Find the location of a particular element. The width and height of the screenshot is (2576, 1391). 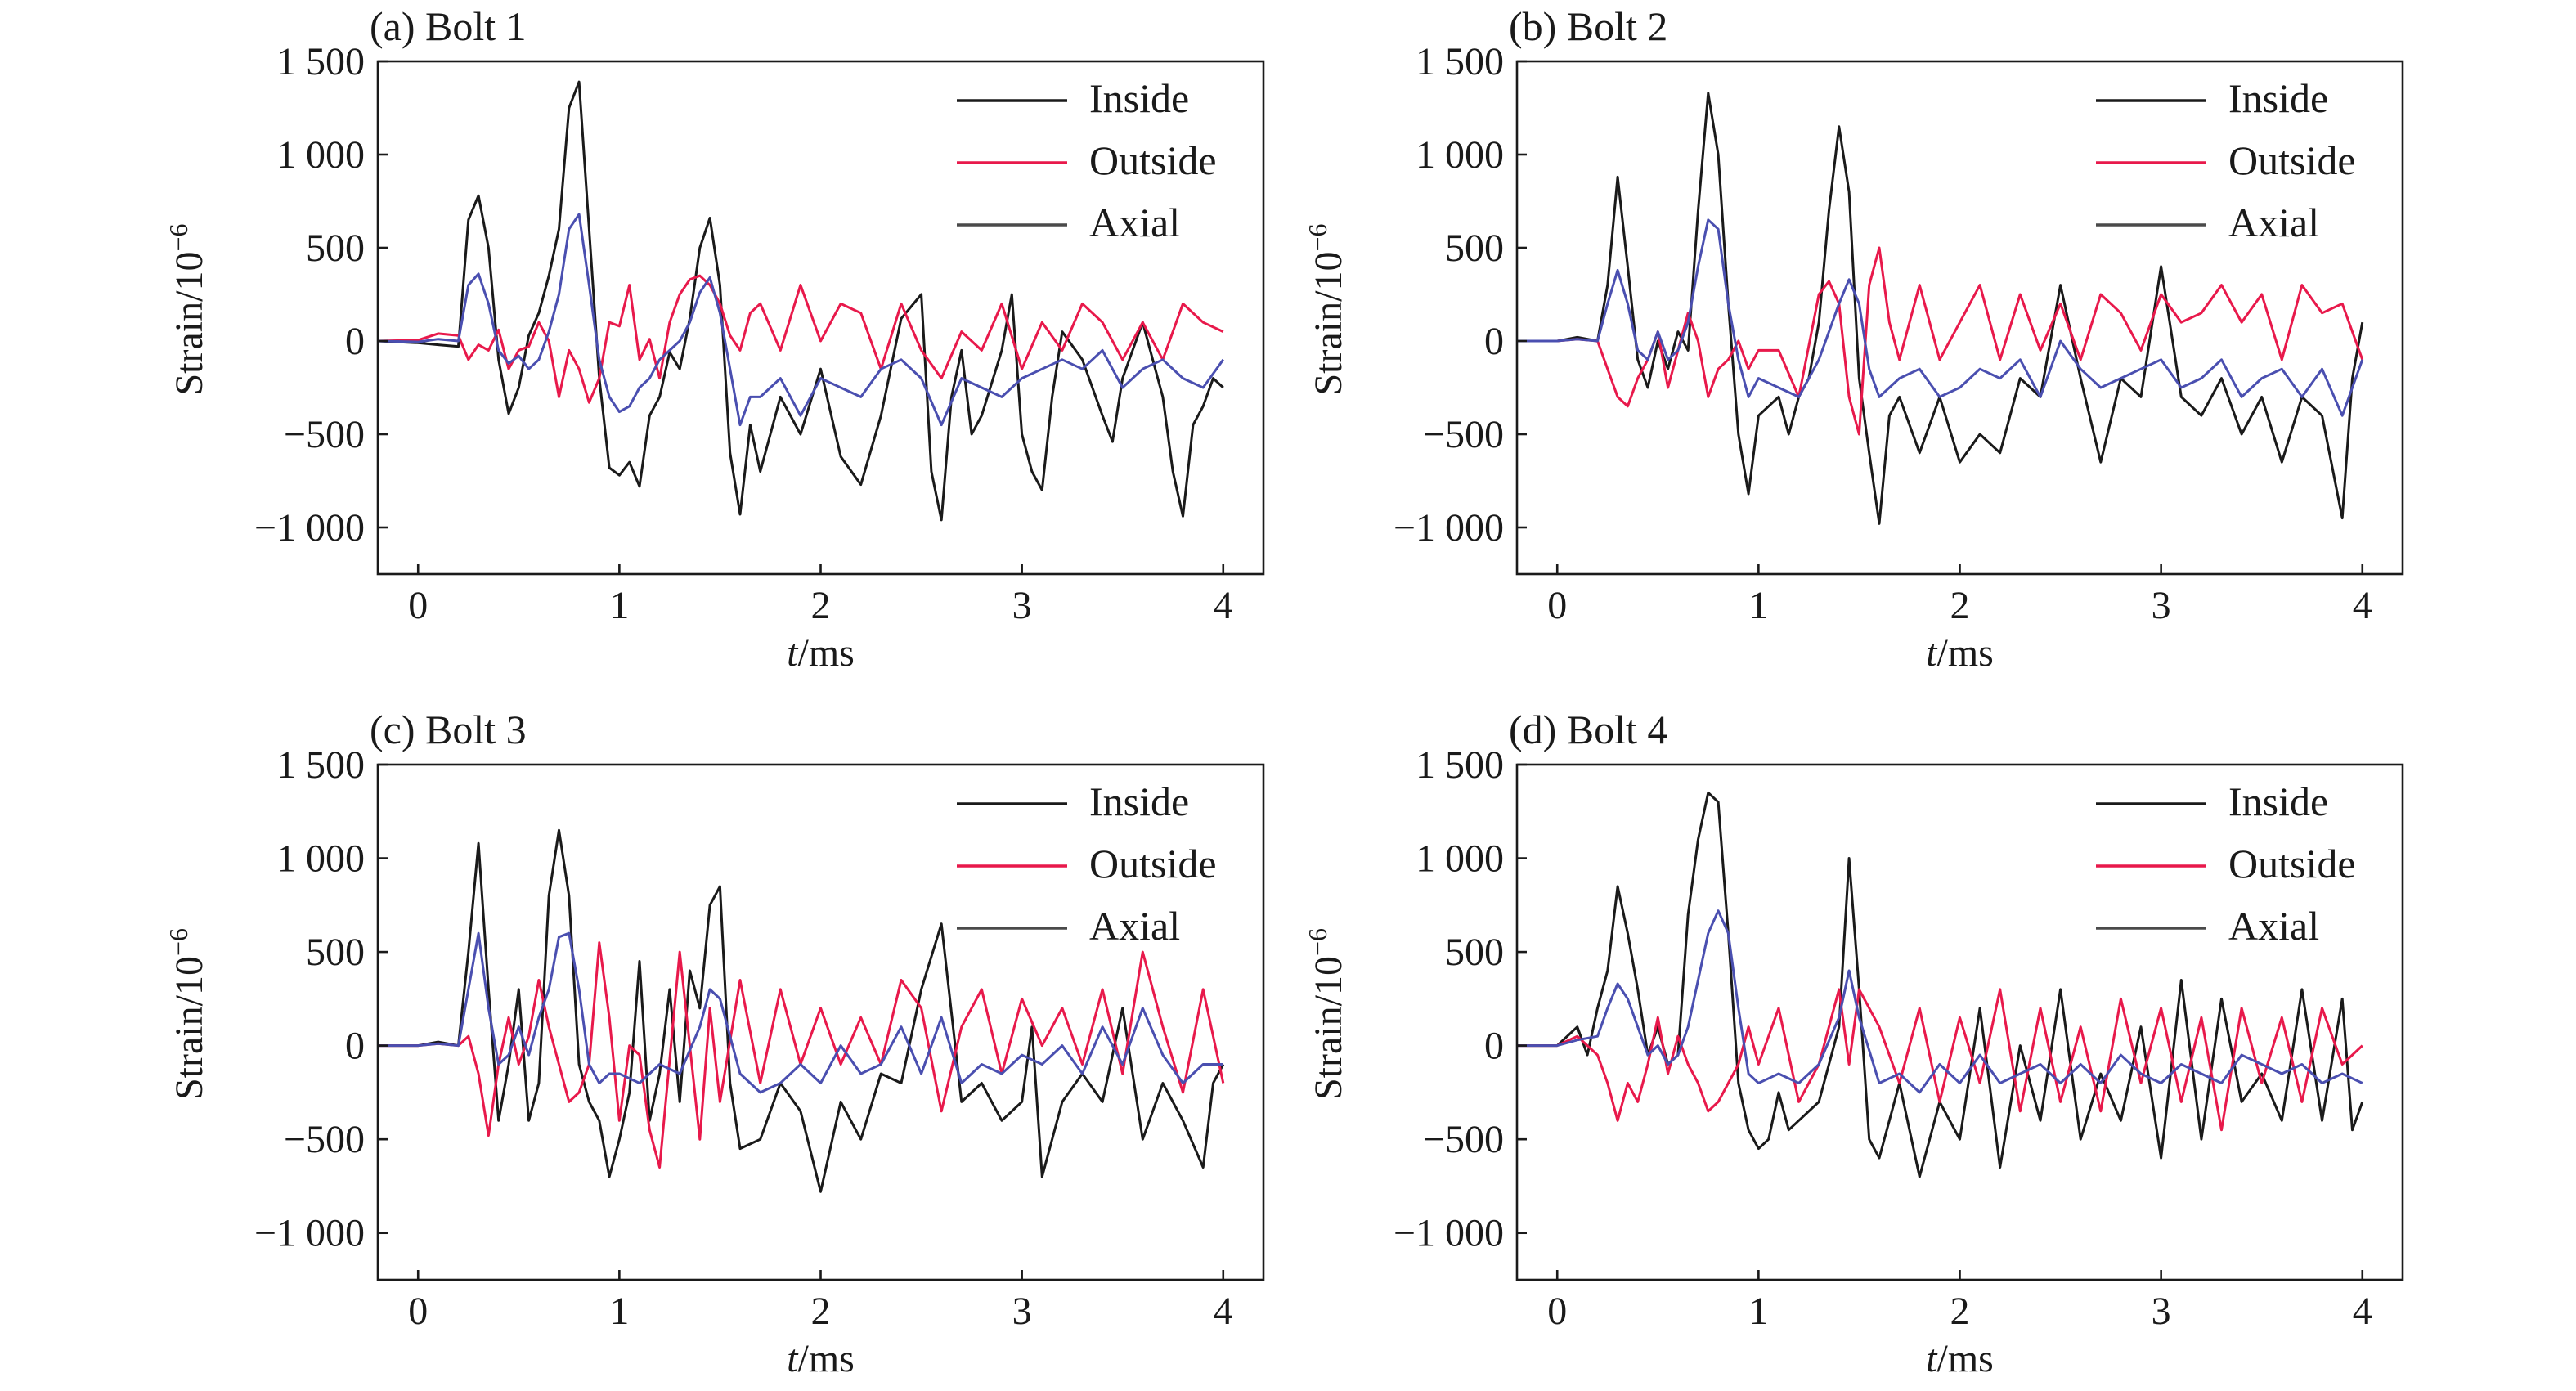

panel-title: (b) Bolt 2 is located at coordinates (1588, 26).